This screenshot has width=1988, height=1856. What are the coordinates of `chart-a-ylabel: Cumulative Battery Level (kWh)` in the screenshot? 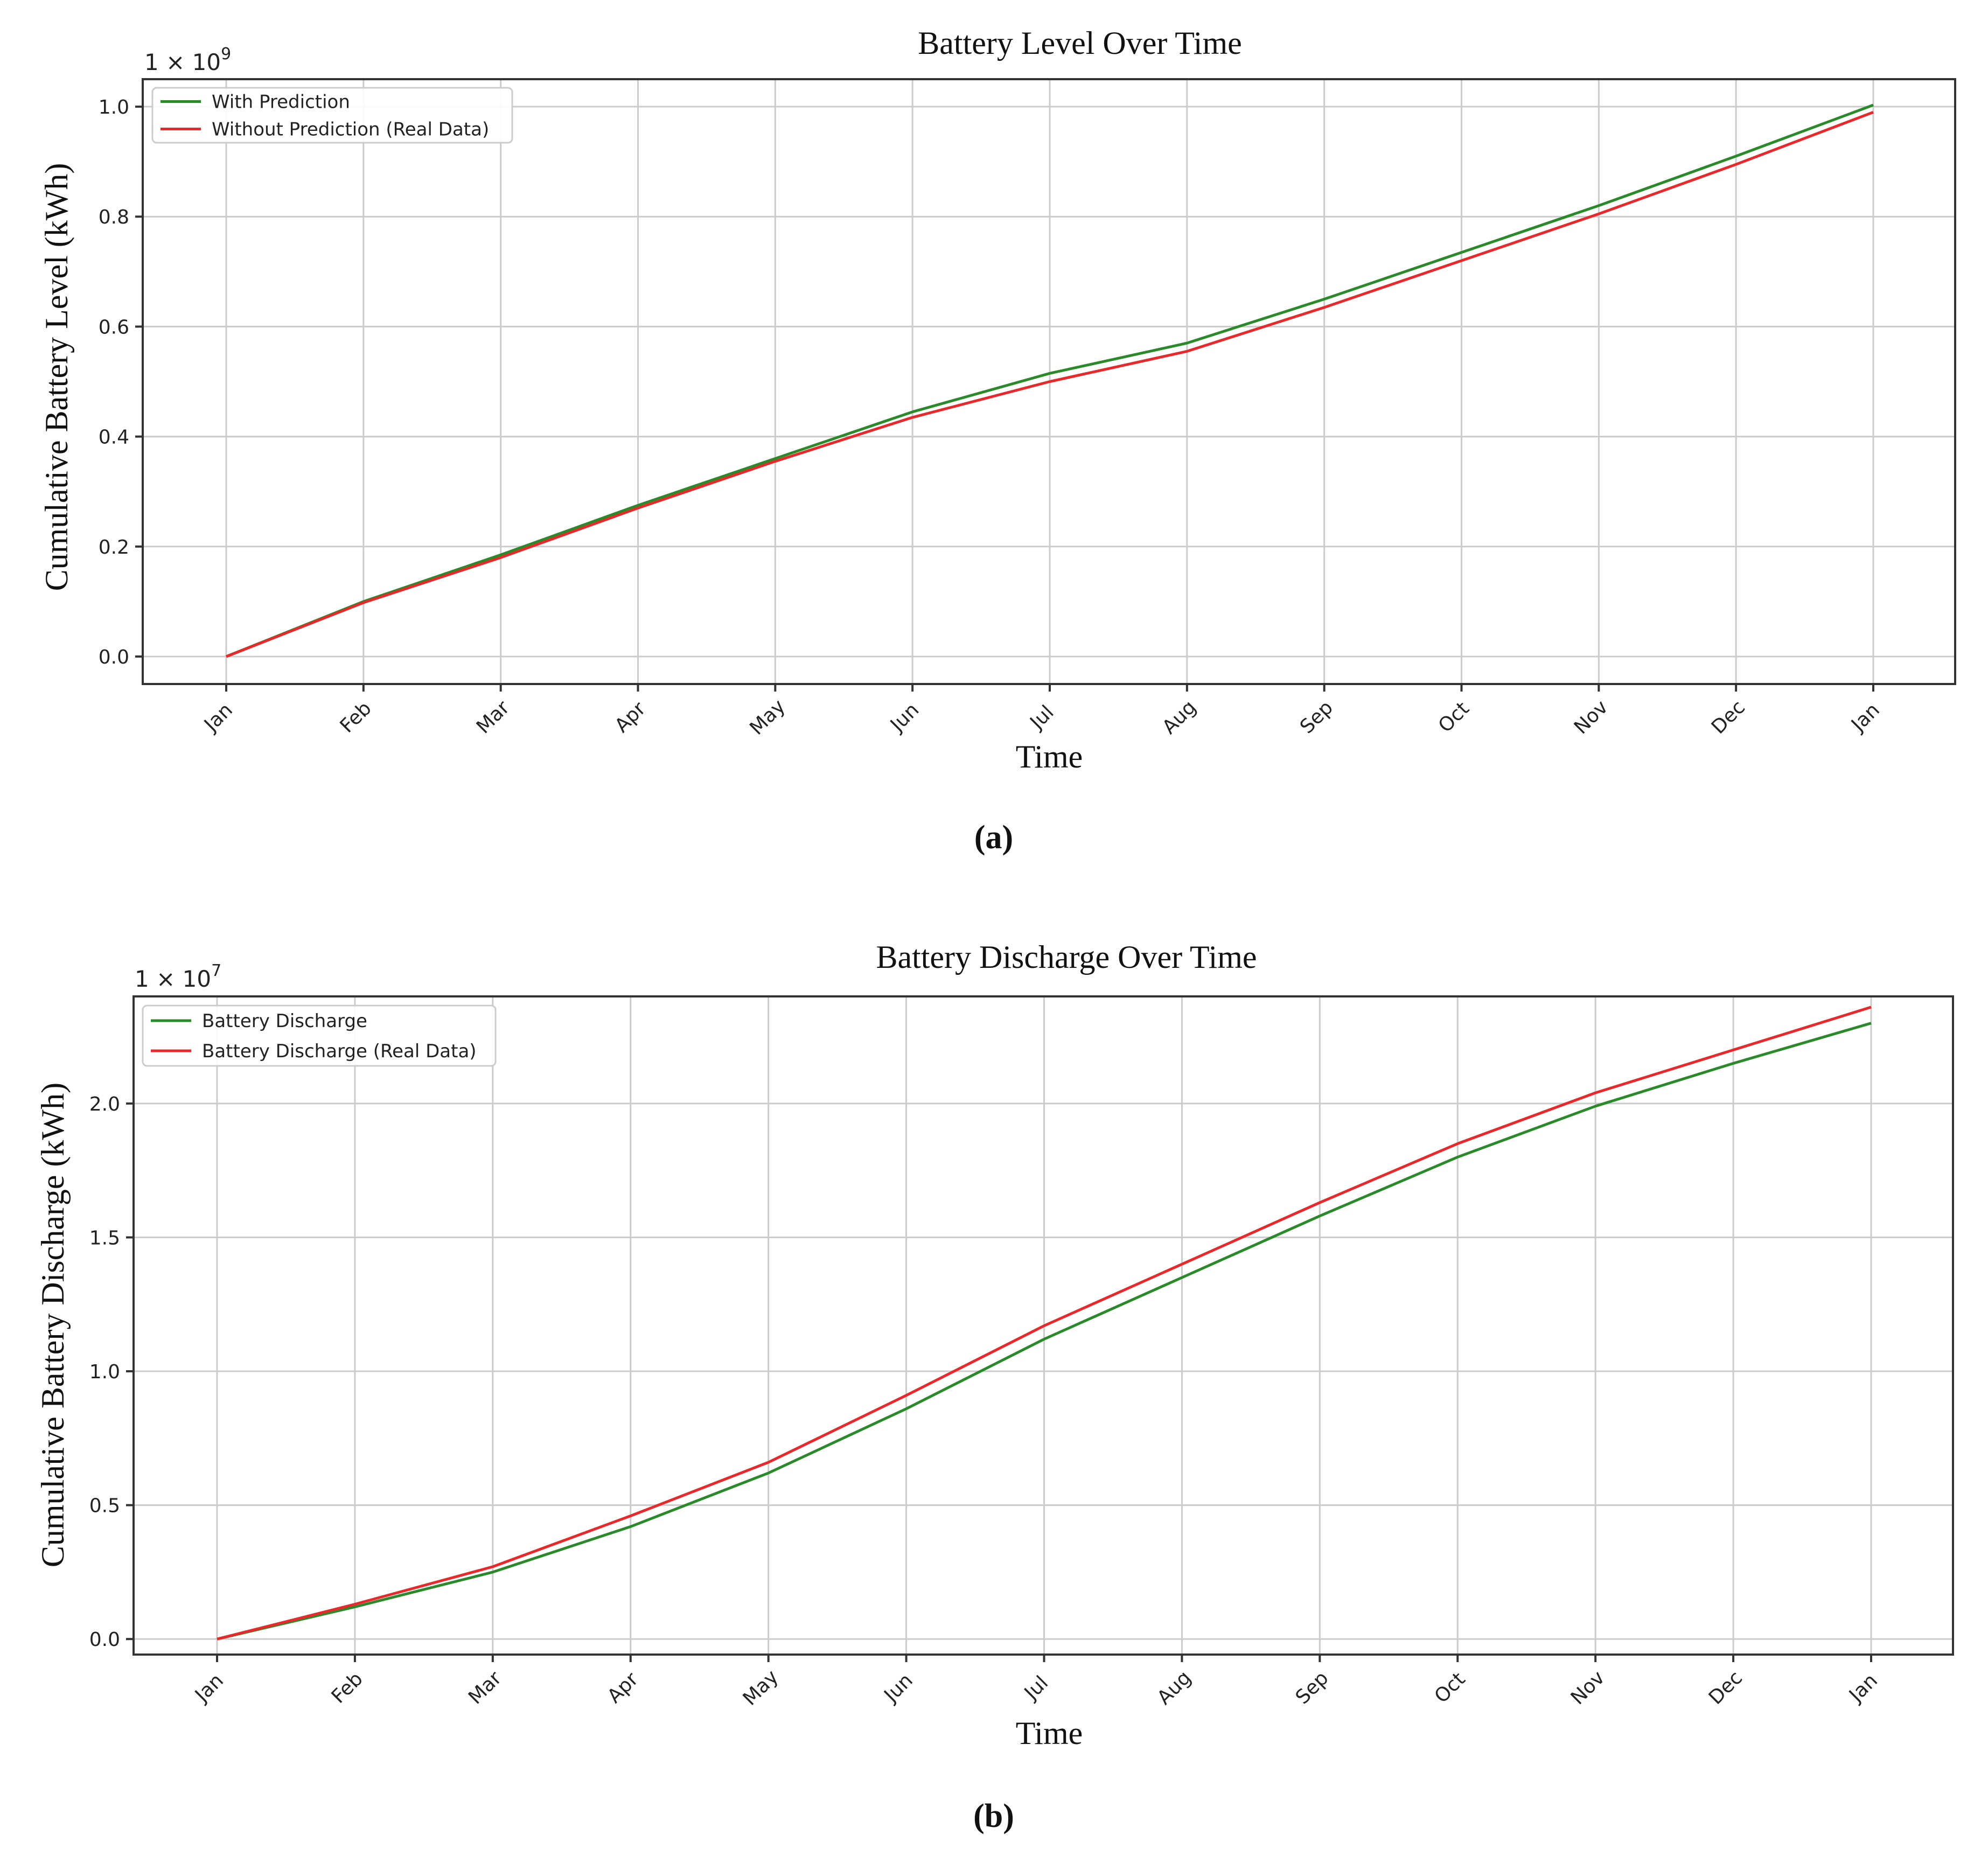 It's located at (56, 377).